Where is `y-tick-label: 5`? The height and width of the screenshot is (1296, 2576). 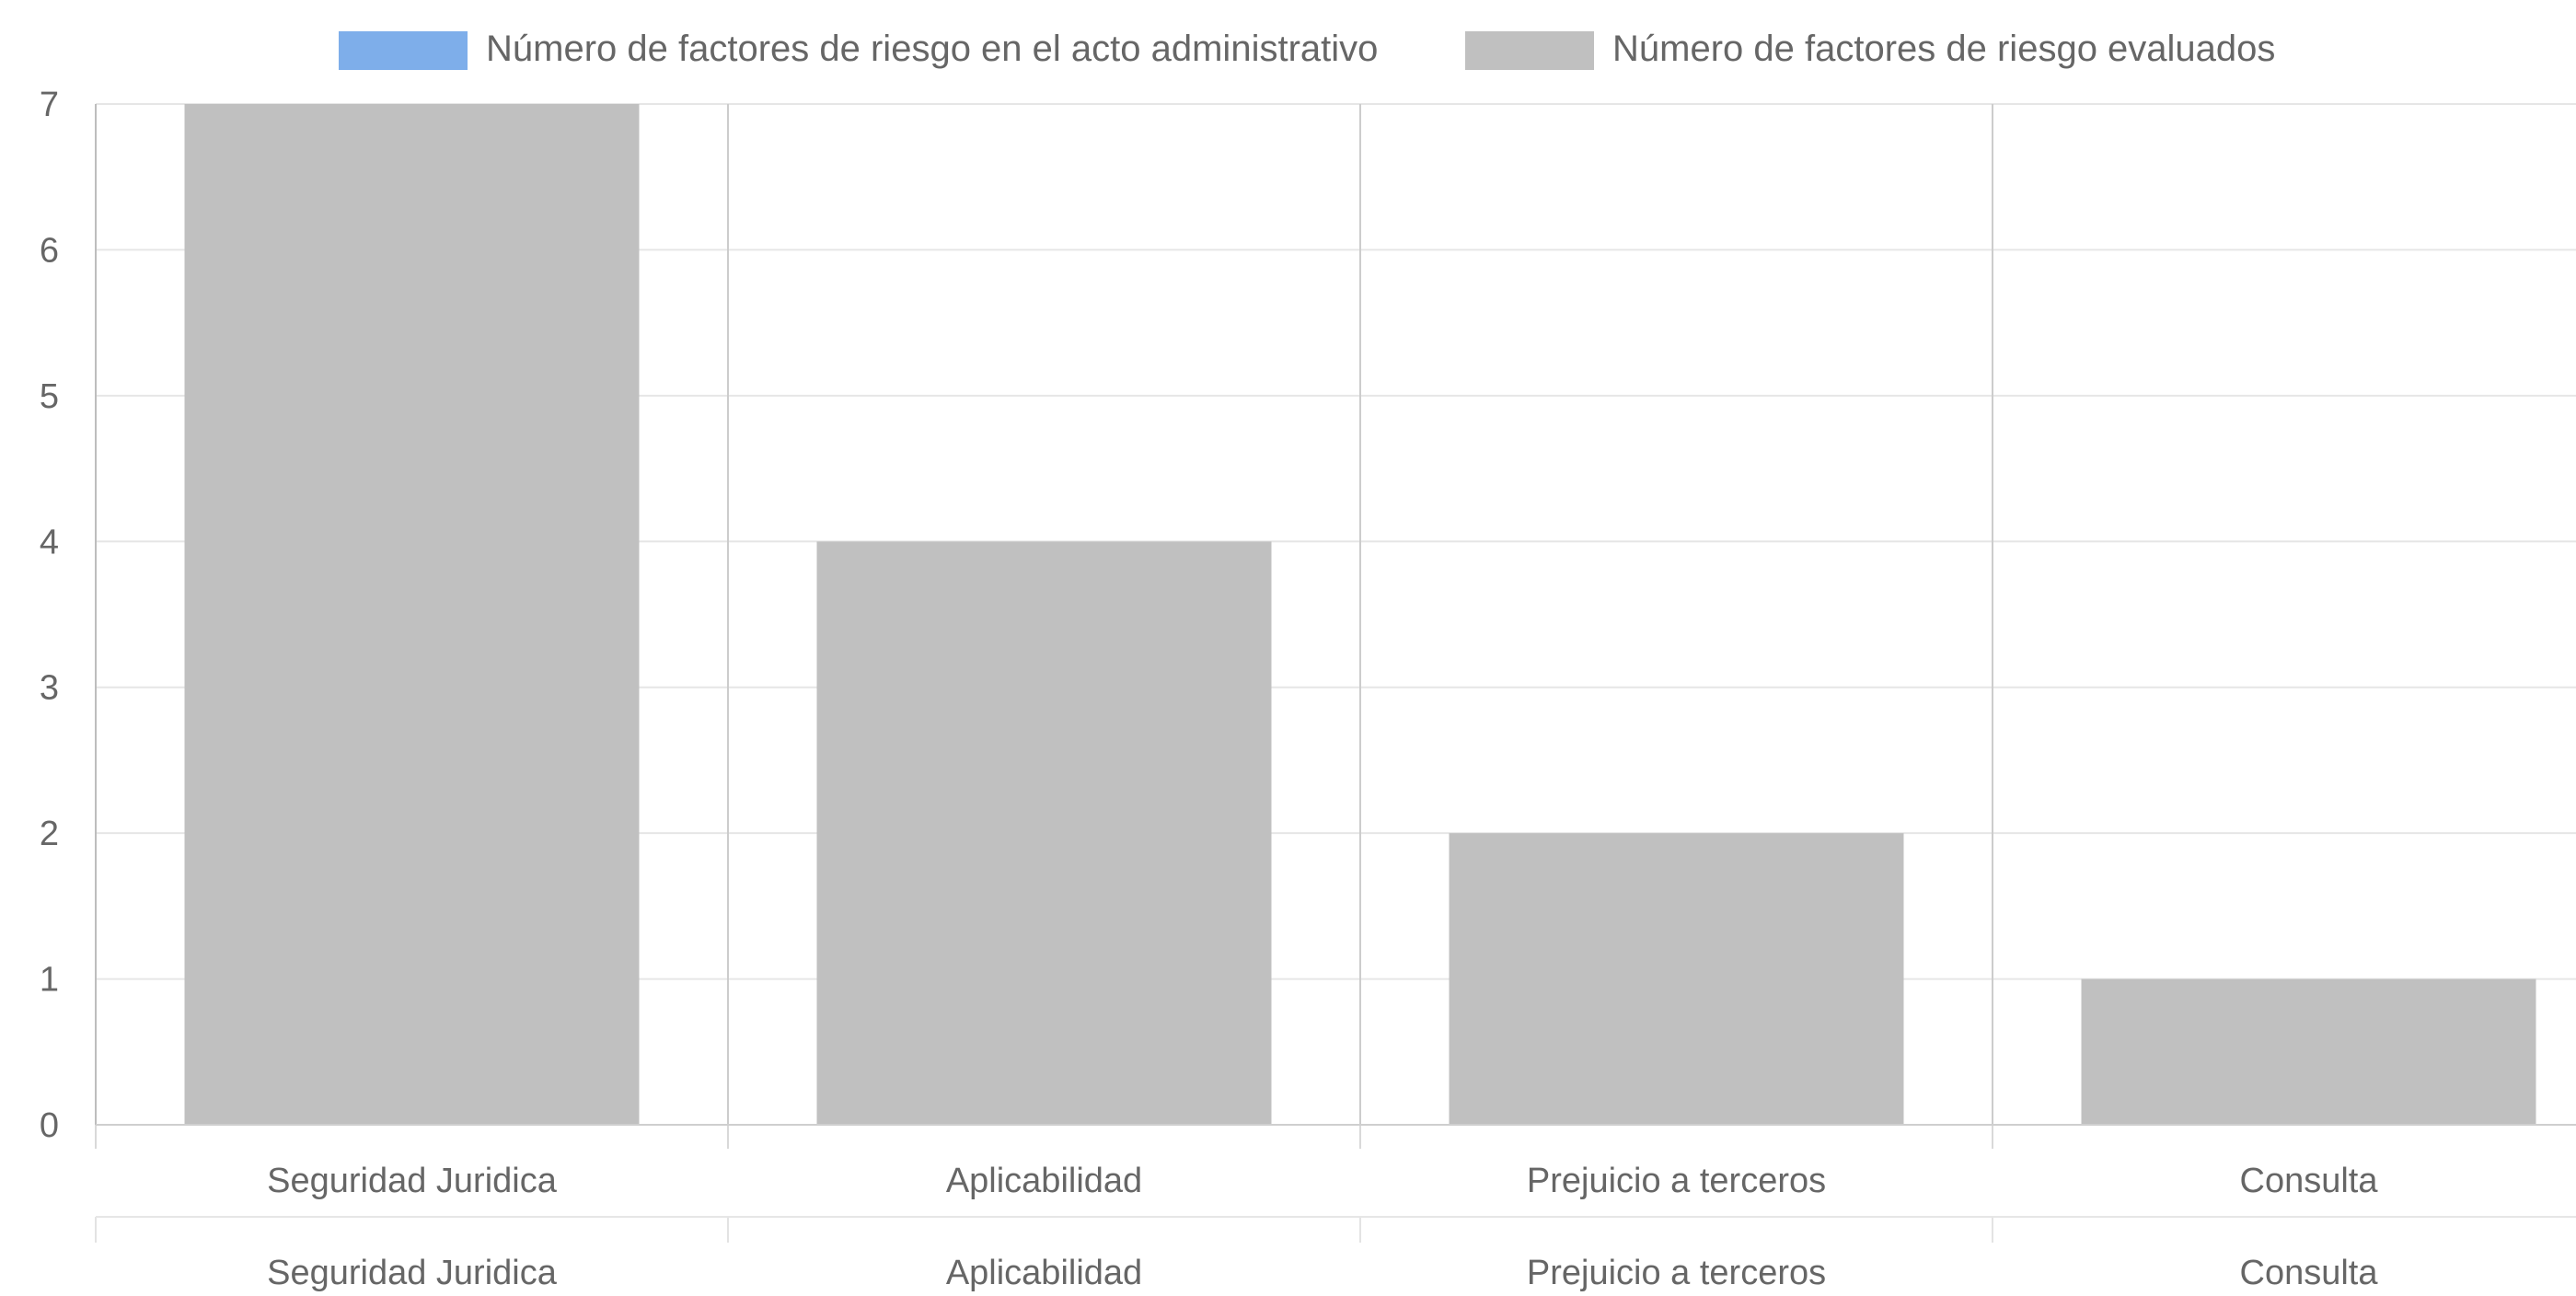 y-tick-label: 5 is located at coordinates (49, 396).